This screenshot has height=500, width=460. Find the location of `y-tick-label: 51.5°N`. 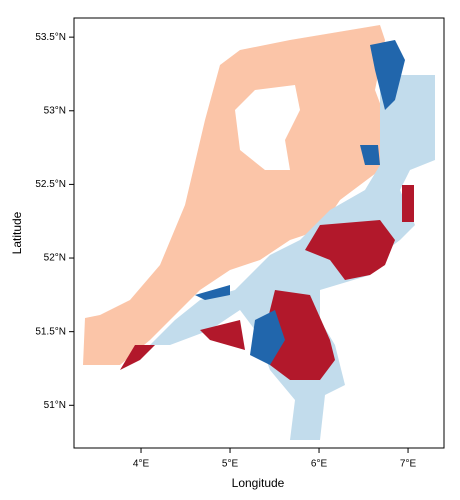

y-tick-label: 51.5°N is located at coordinates (50, 331).